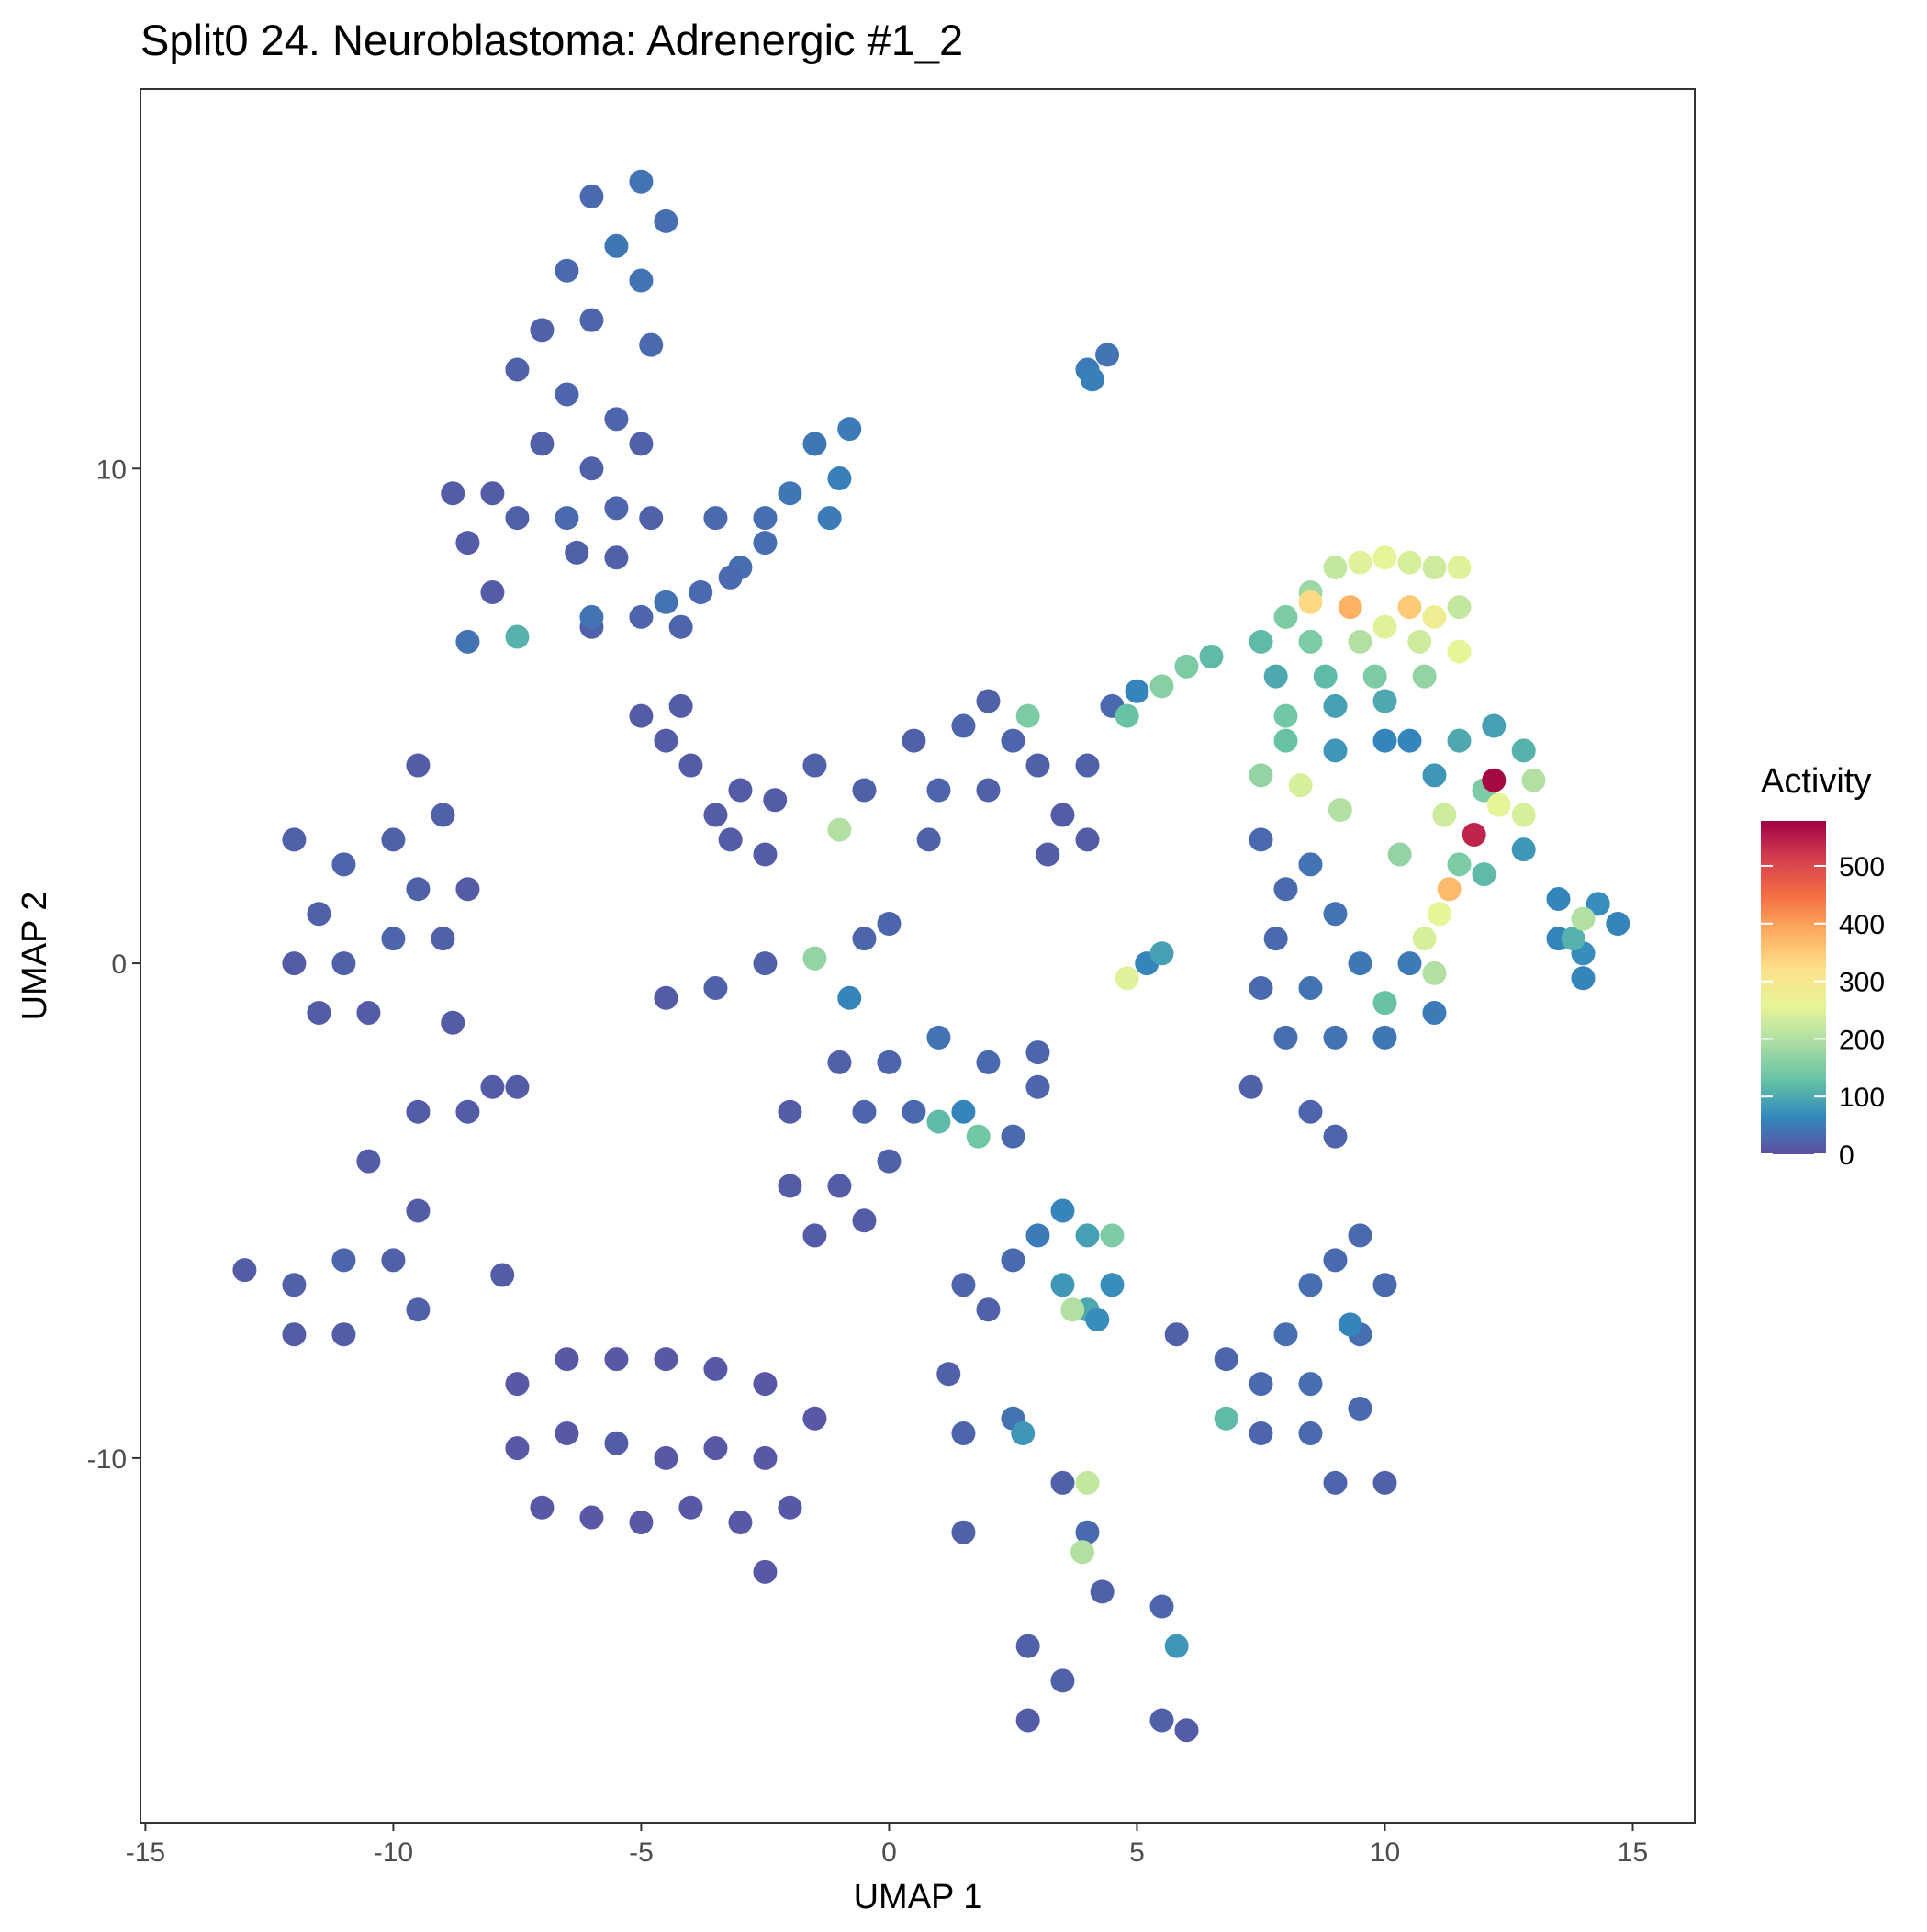 Image resolution: width=1927 pixels, height=1932 pixels. What do you see at coordinates (1847, 1155) in the screenshot?
I see `colorbar-tick-label: 0` at bounding box center [1847, 1155].